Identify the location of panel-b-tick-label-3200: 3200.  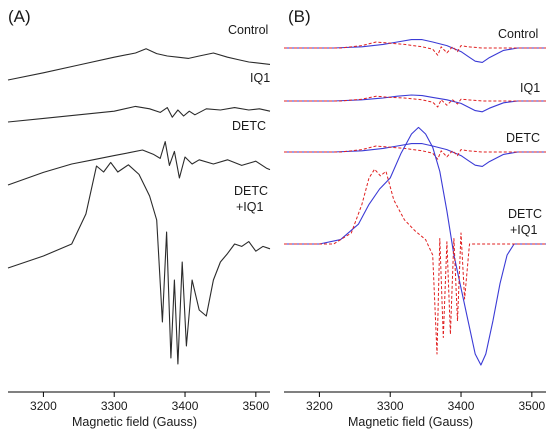
(319, 406).